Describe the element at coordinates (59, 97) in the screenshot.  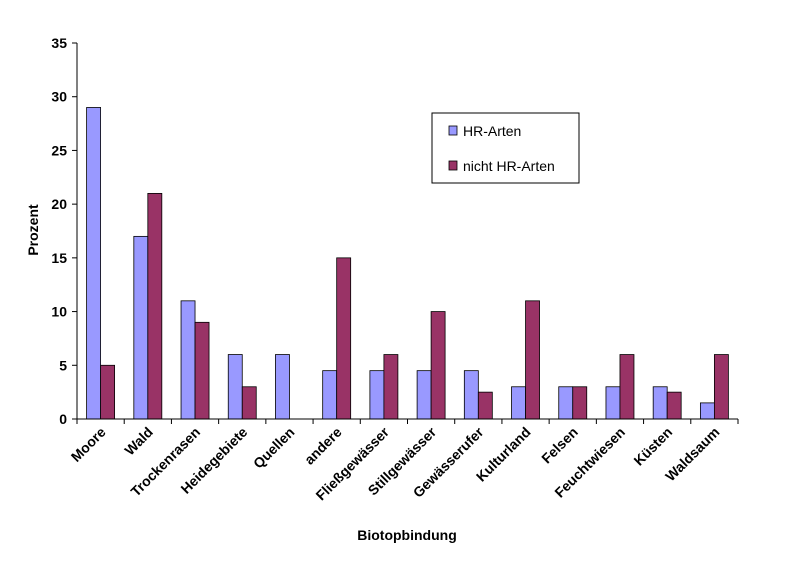
I see `y-tick-label: 30` at that location.